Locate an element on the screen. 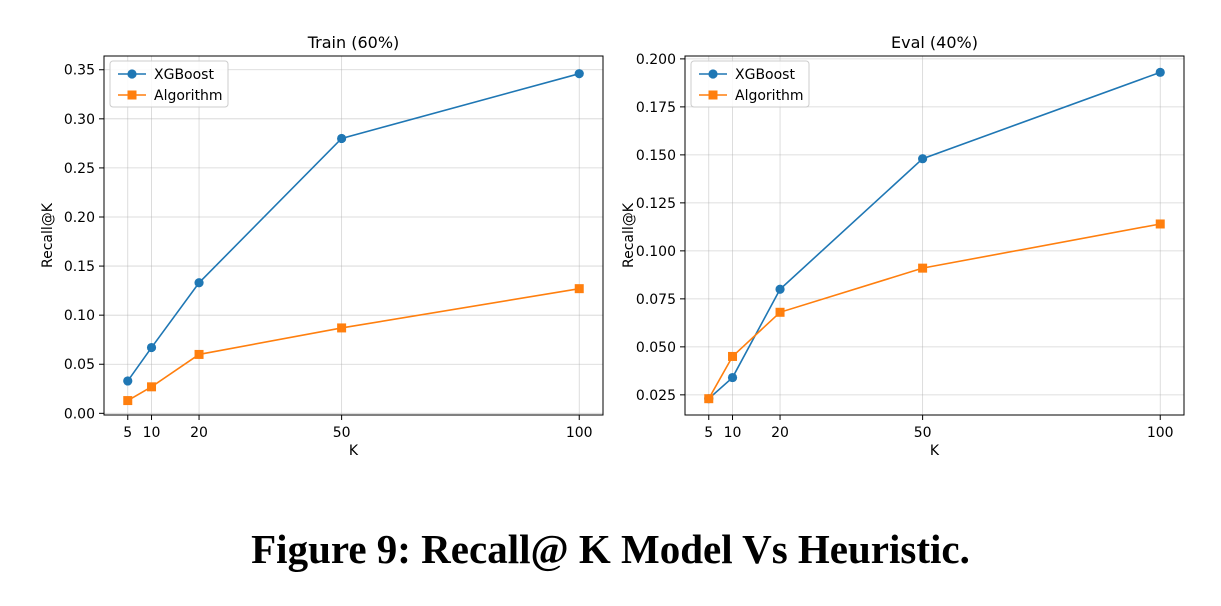 This screenshot has width=1221, height=606. series-line-algorithm is located at coordinates (353, 344).